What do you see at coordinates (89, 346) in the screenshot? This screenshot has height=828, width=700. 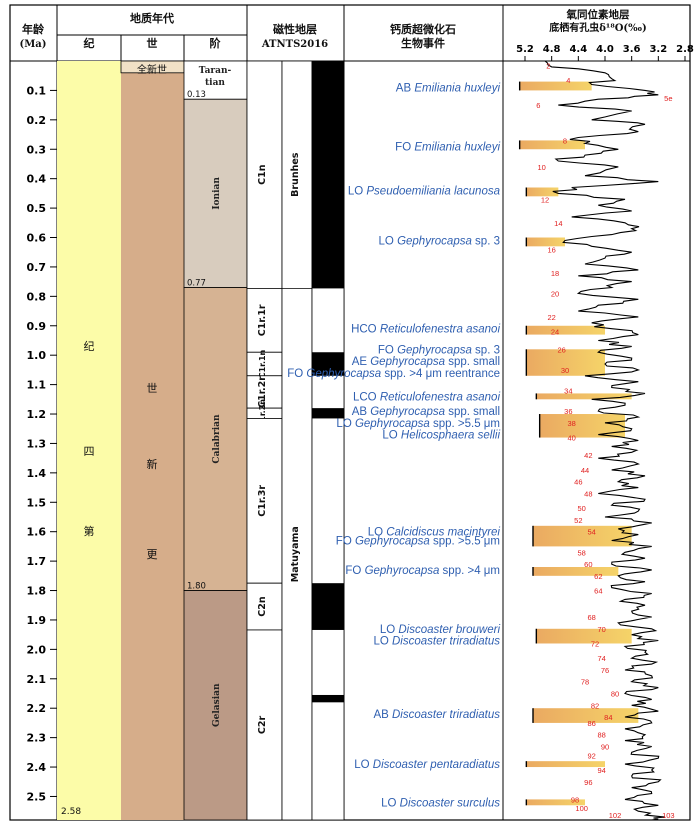 I see `period-char: 纪` at bounding box center [89, 346].